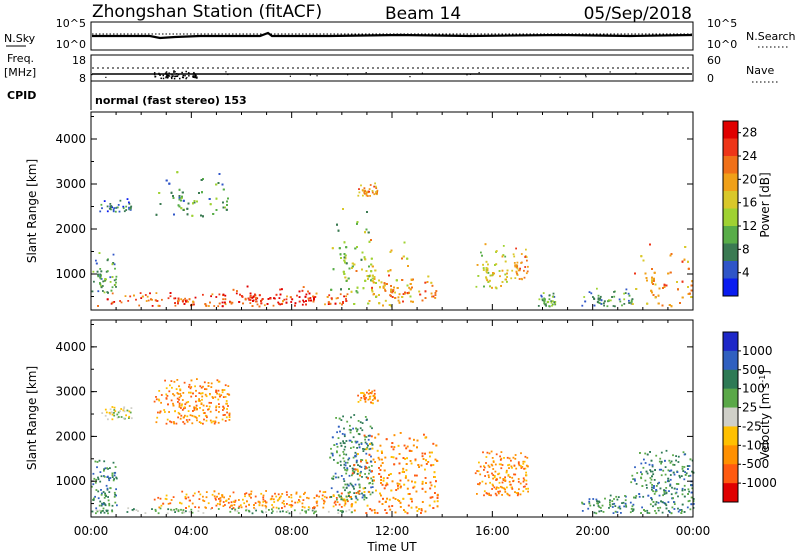  I want to click on cpid-mode-text: normal (fast stereo) 153, so click(171, 100).